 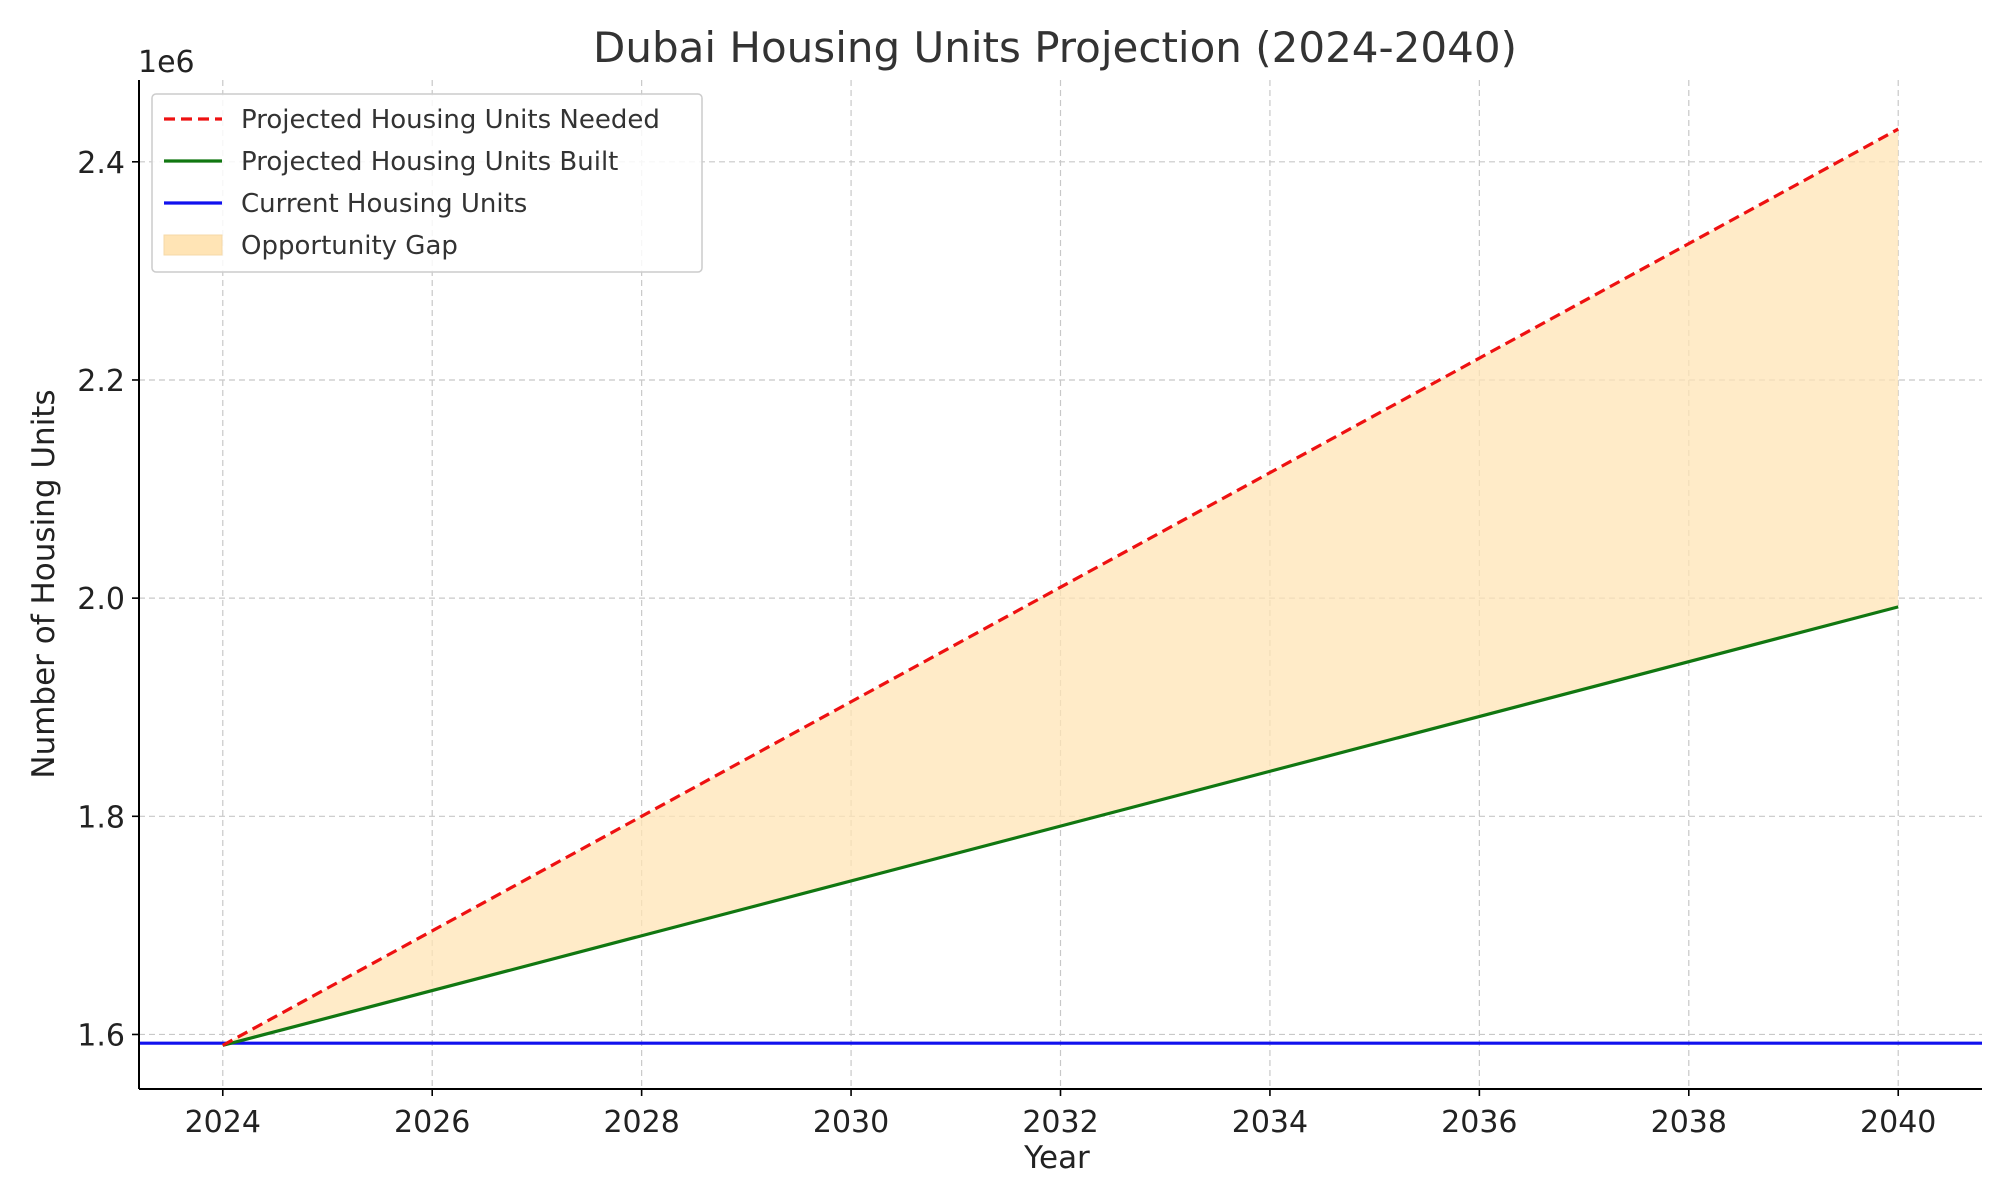 I want to click on x-tick-label: 2026, so click(x=432, y=1122).